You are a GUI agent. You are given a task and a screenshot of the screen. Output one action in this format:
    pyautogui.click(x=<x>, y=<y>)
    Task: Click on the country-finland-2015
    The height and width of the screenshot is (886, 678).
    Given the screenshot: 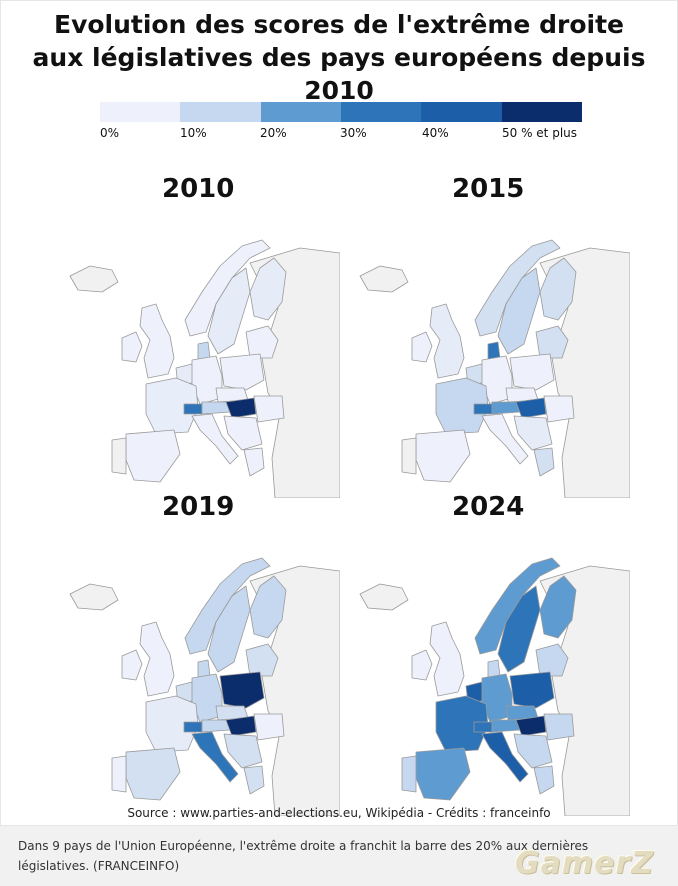 What is the action you would take?
    pyautogui.click(x=558, y=289)
    